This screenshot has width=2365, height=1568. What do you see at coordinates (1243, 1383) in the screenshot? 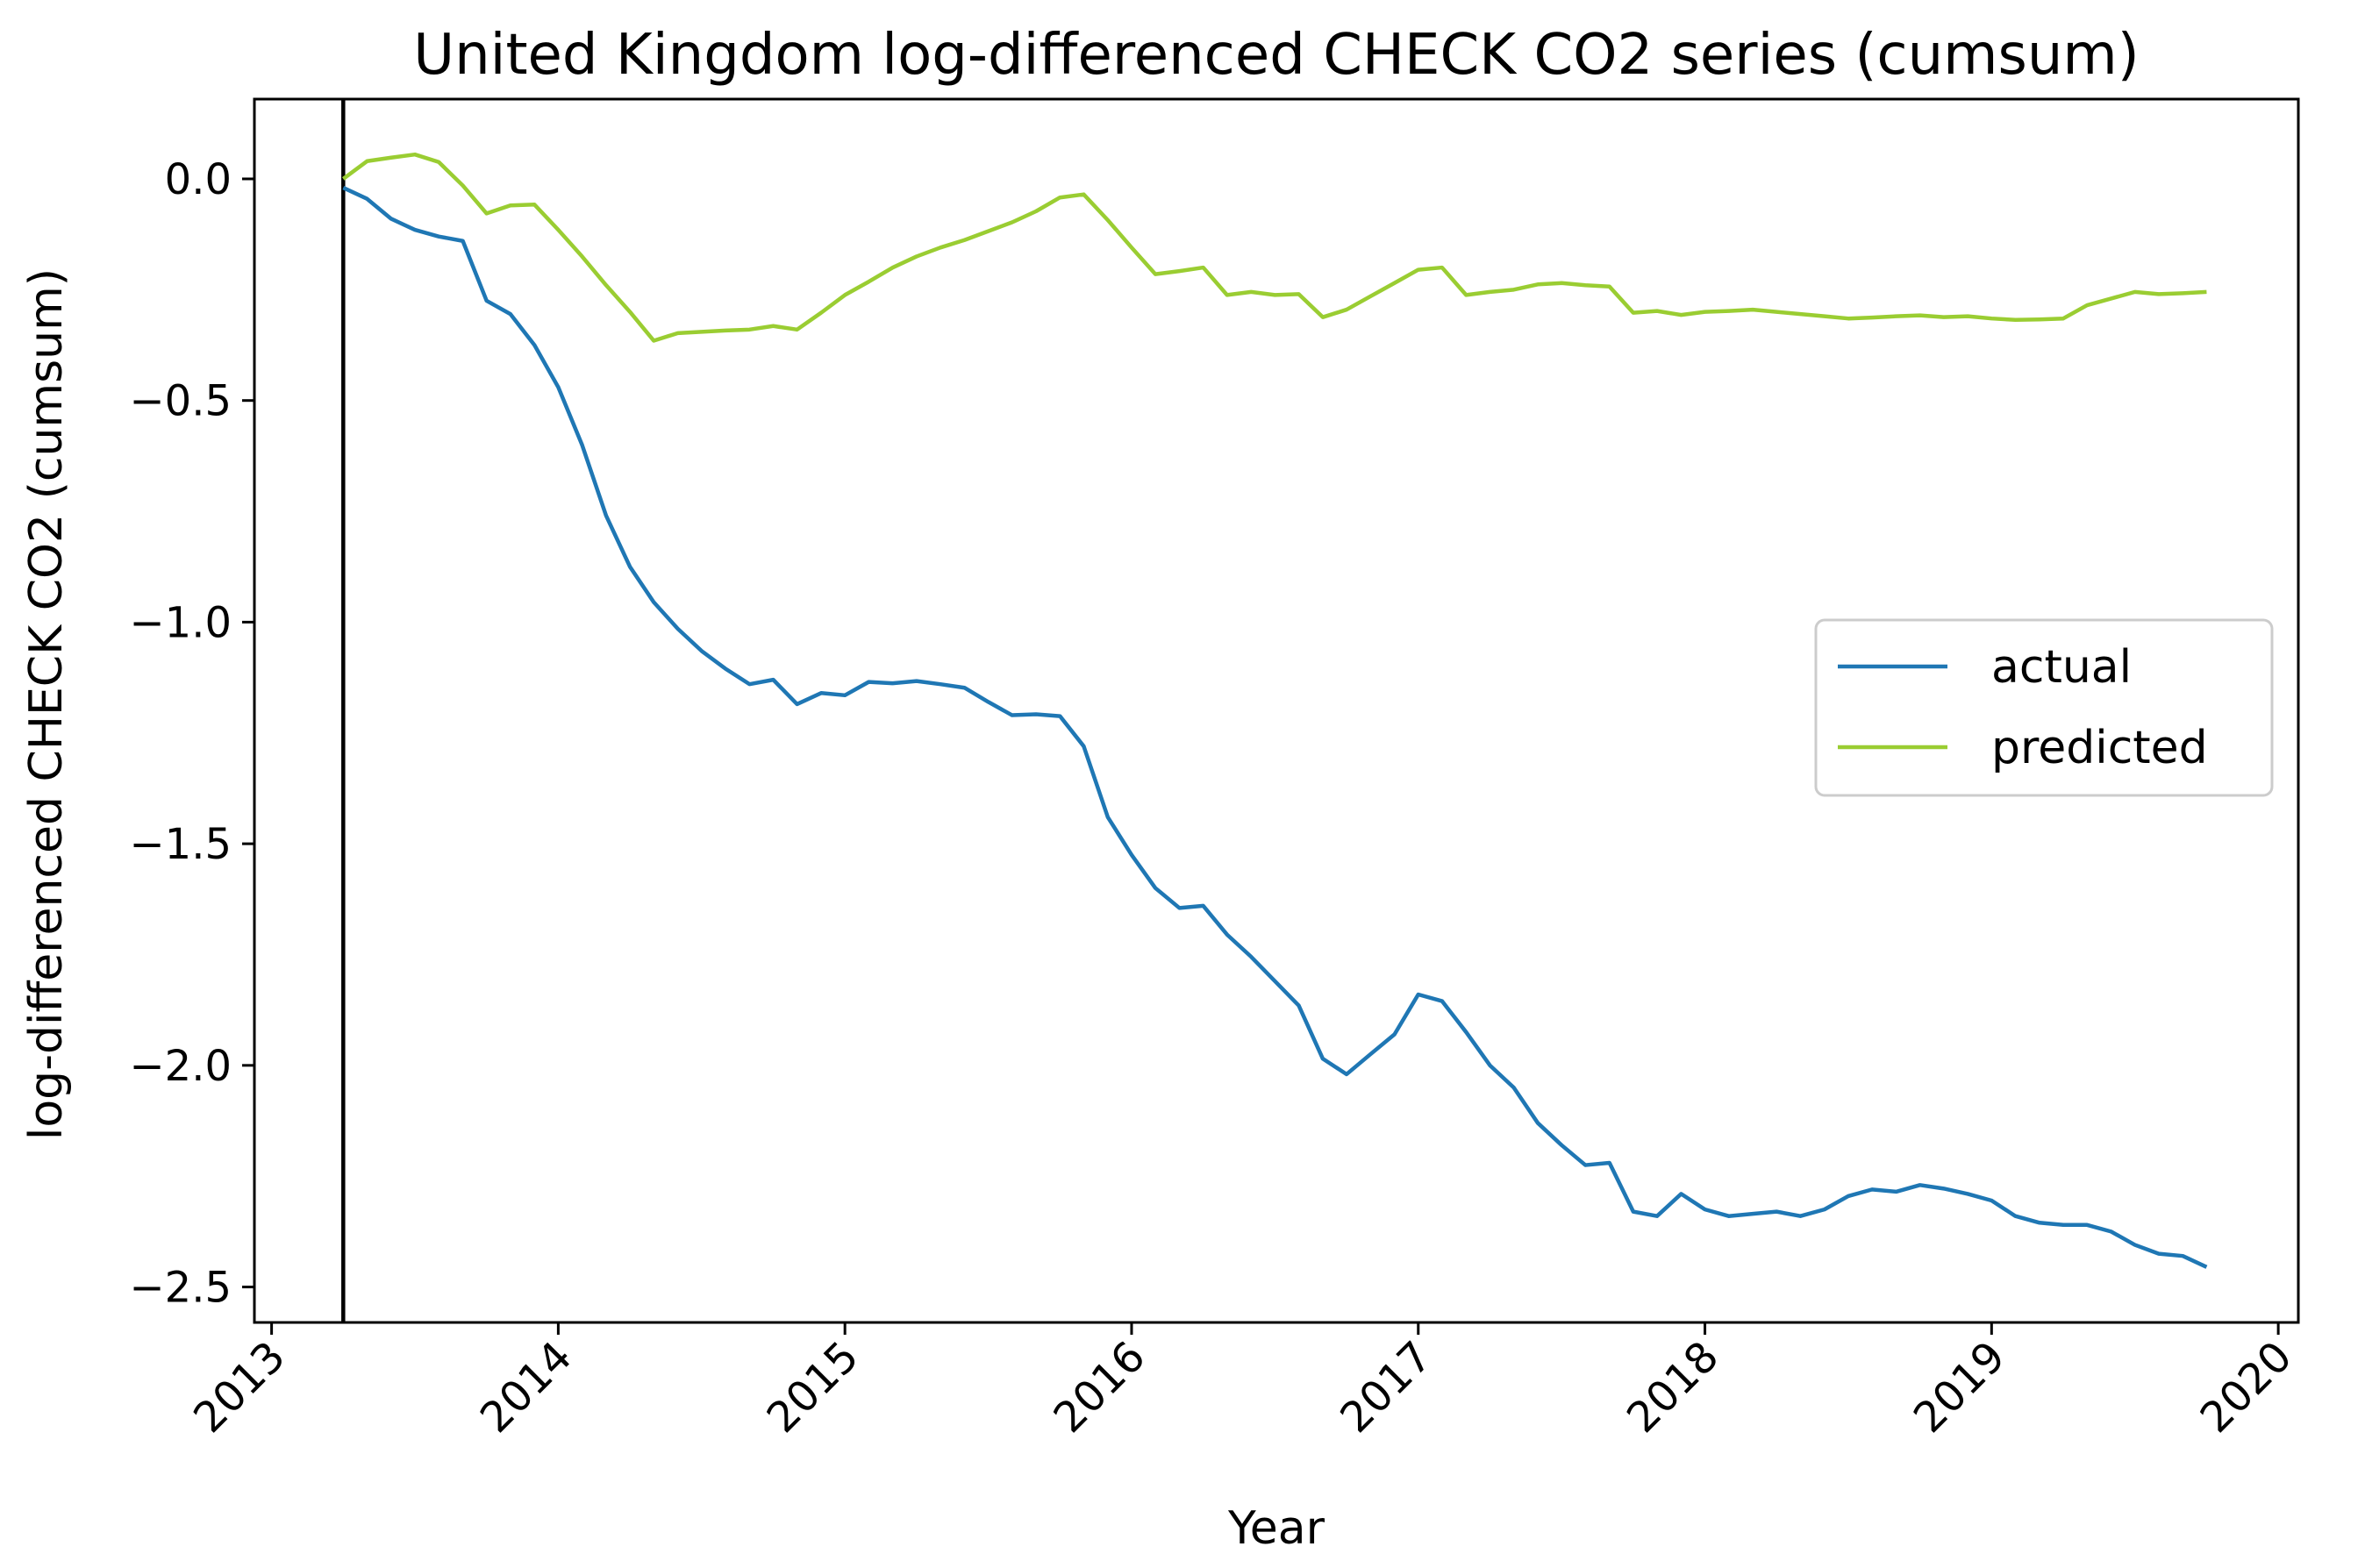
I see `x-axis: 2013 2014 2015 2016 2017 2018 2019 2020` at bounding box center [1243, 1383].